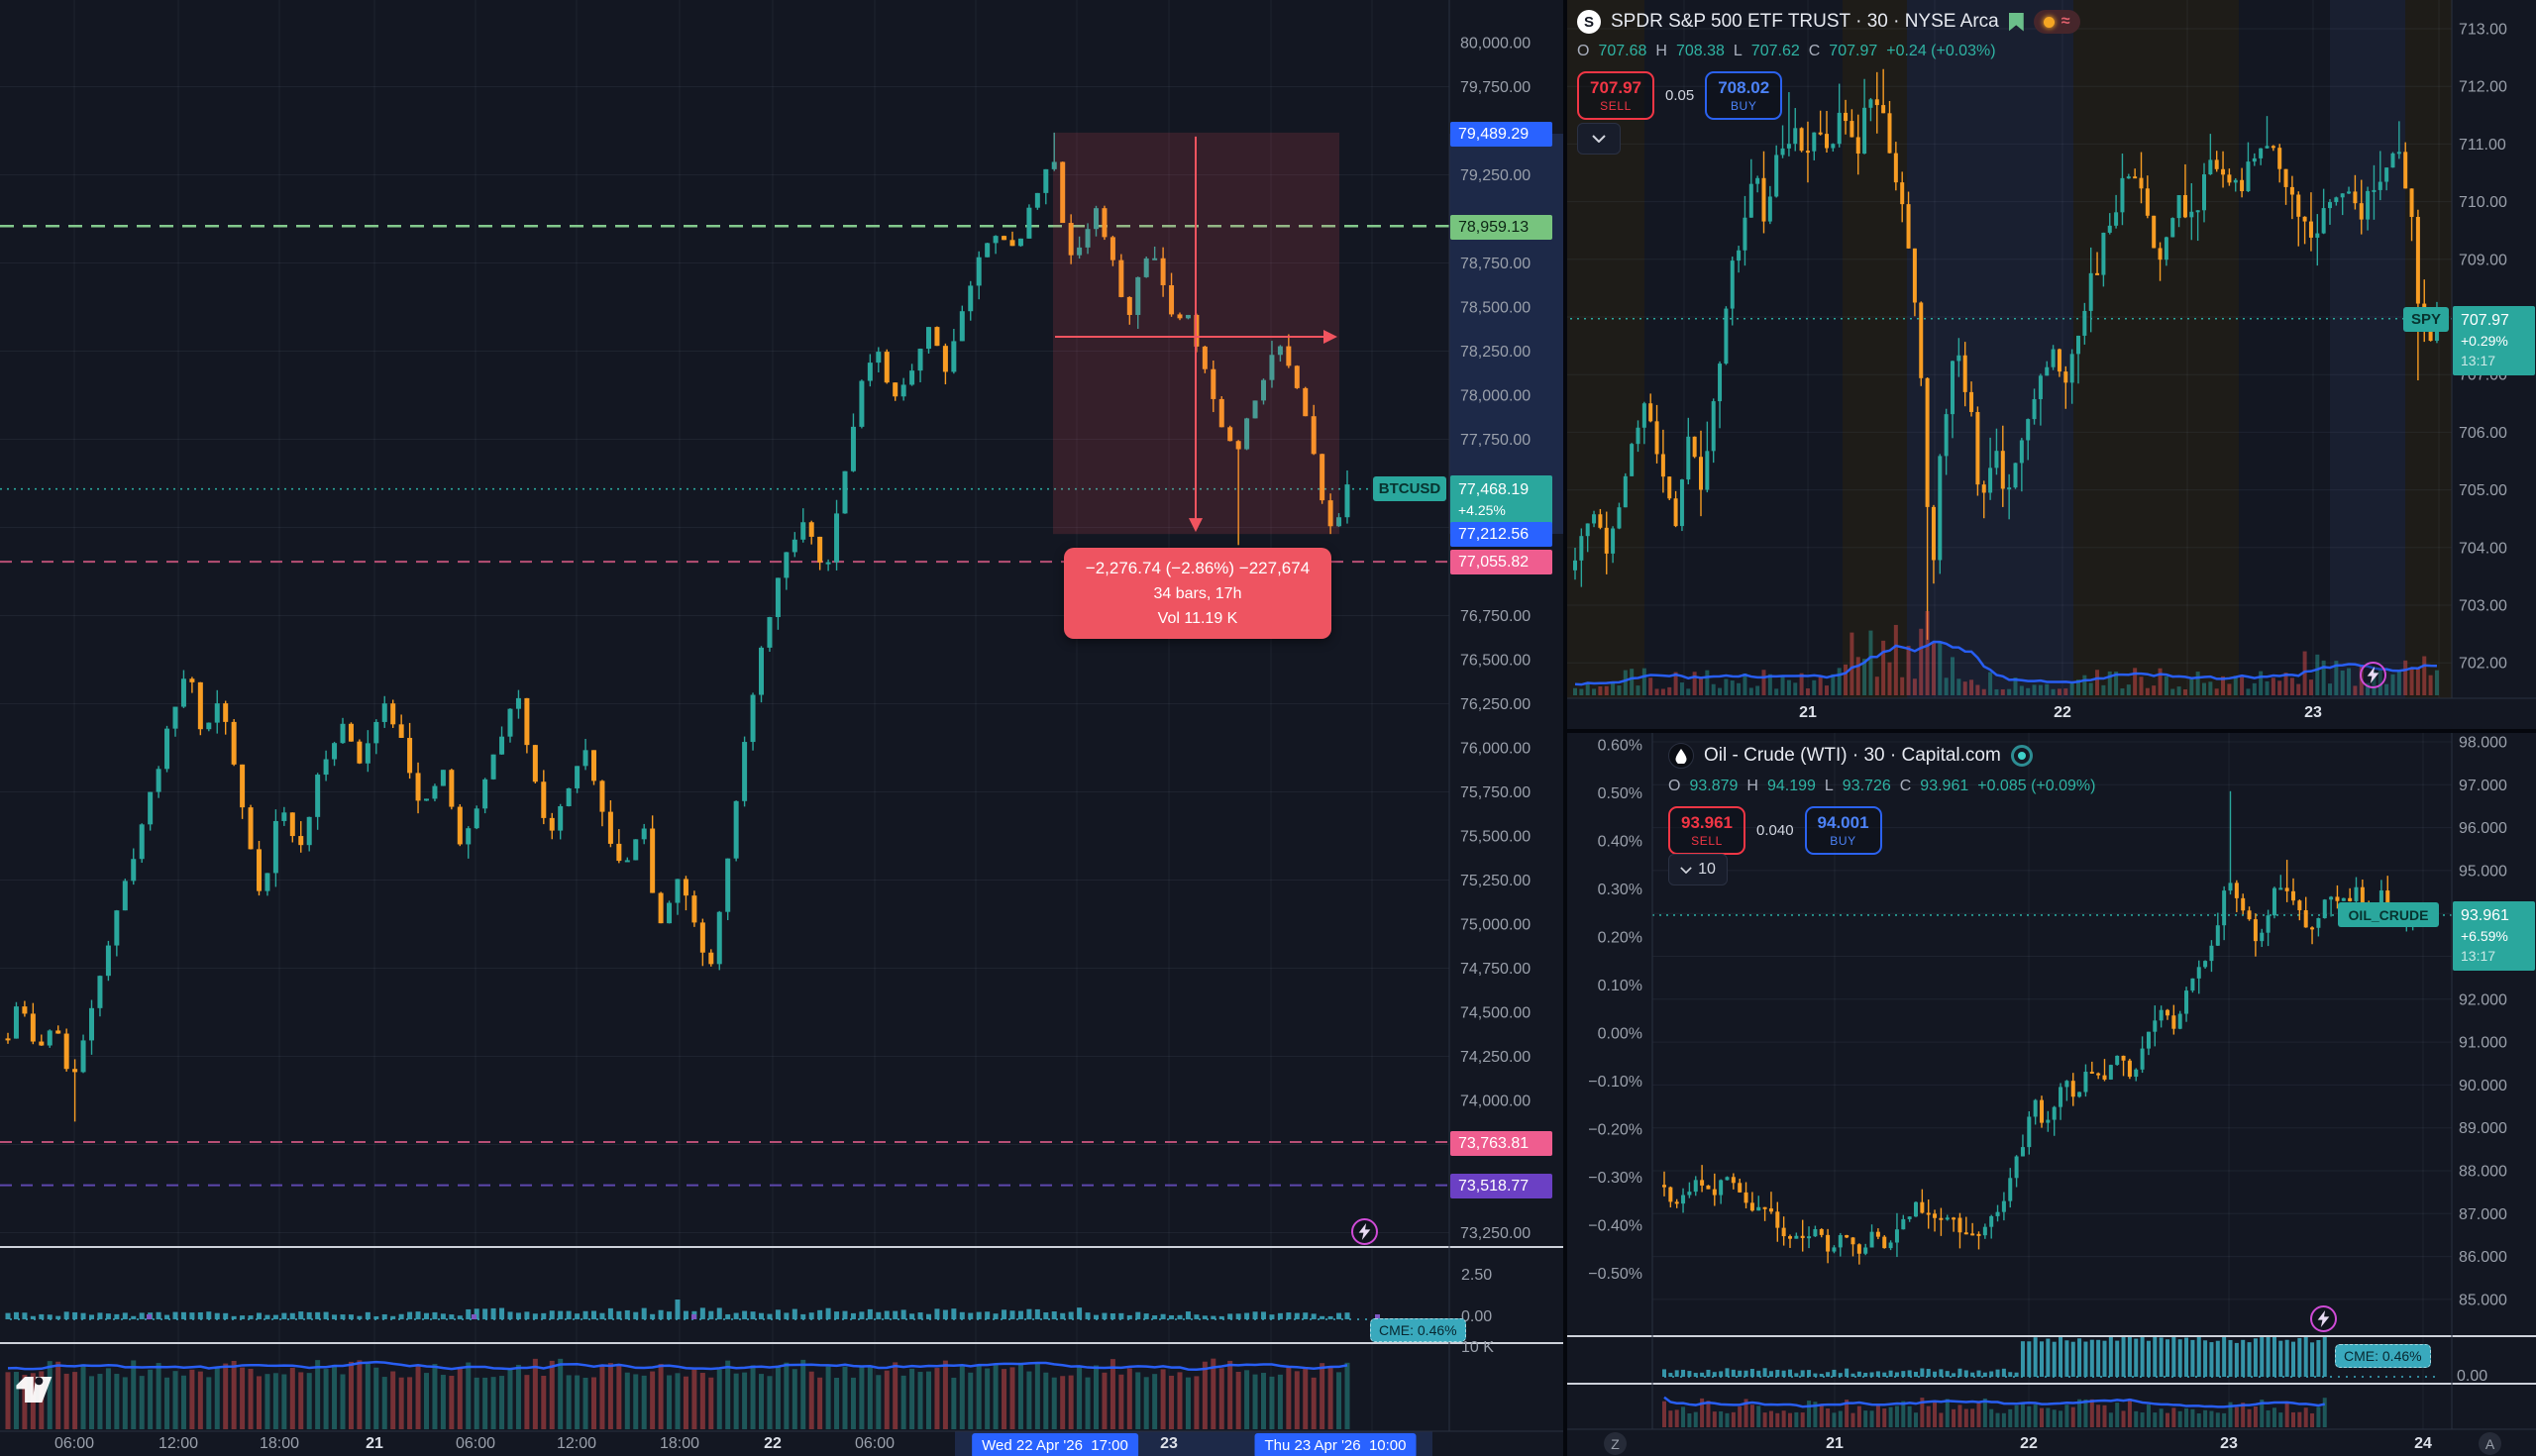  I want to click on spy-price-line-tag: SPY, so click(2426, 319).